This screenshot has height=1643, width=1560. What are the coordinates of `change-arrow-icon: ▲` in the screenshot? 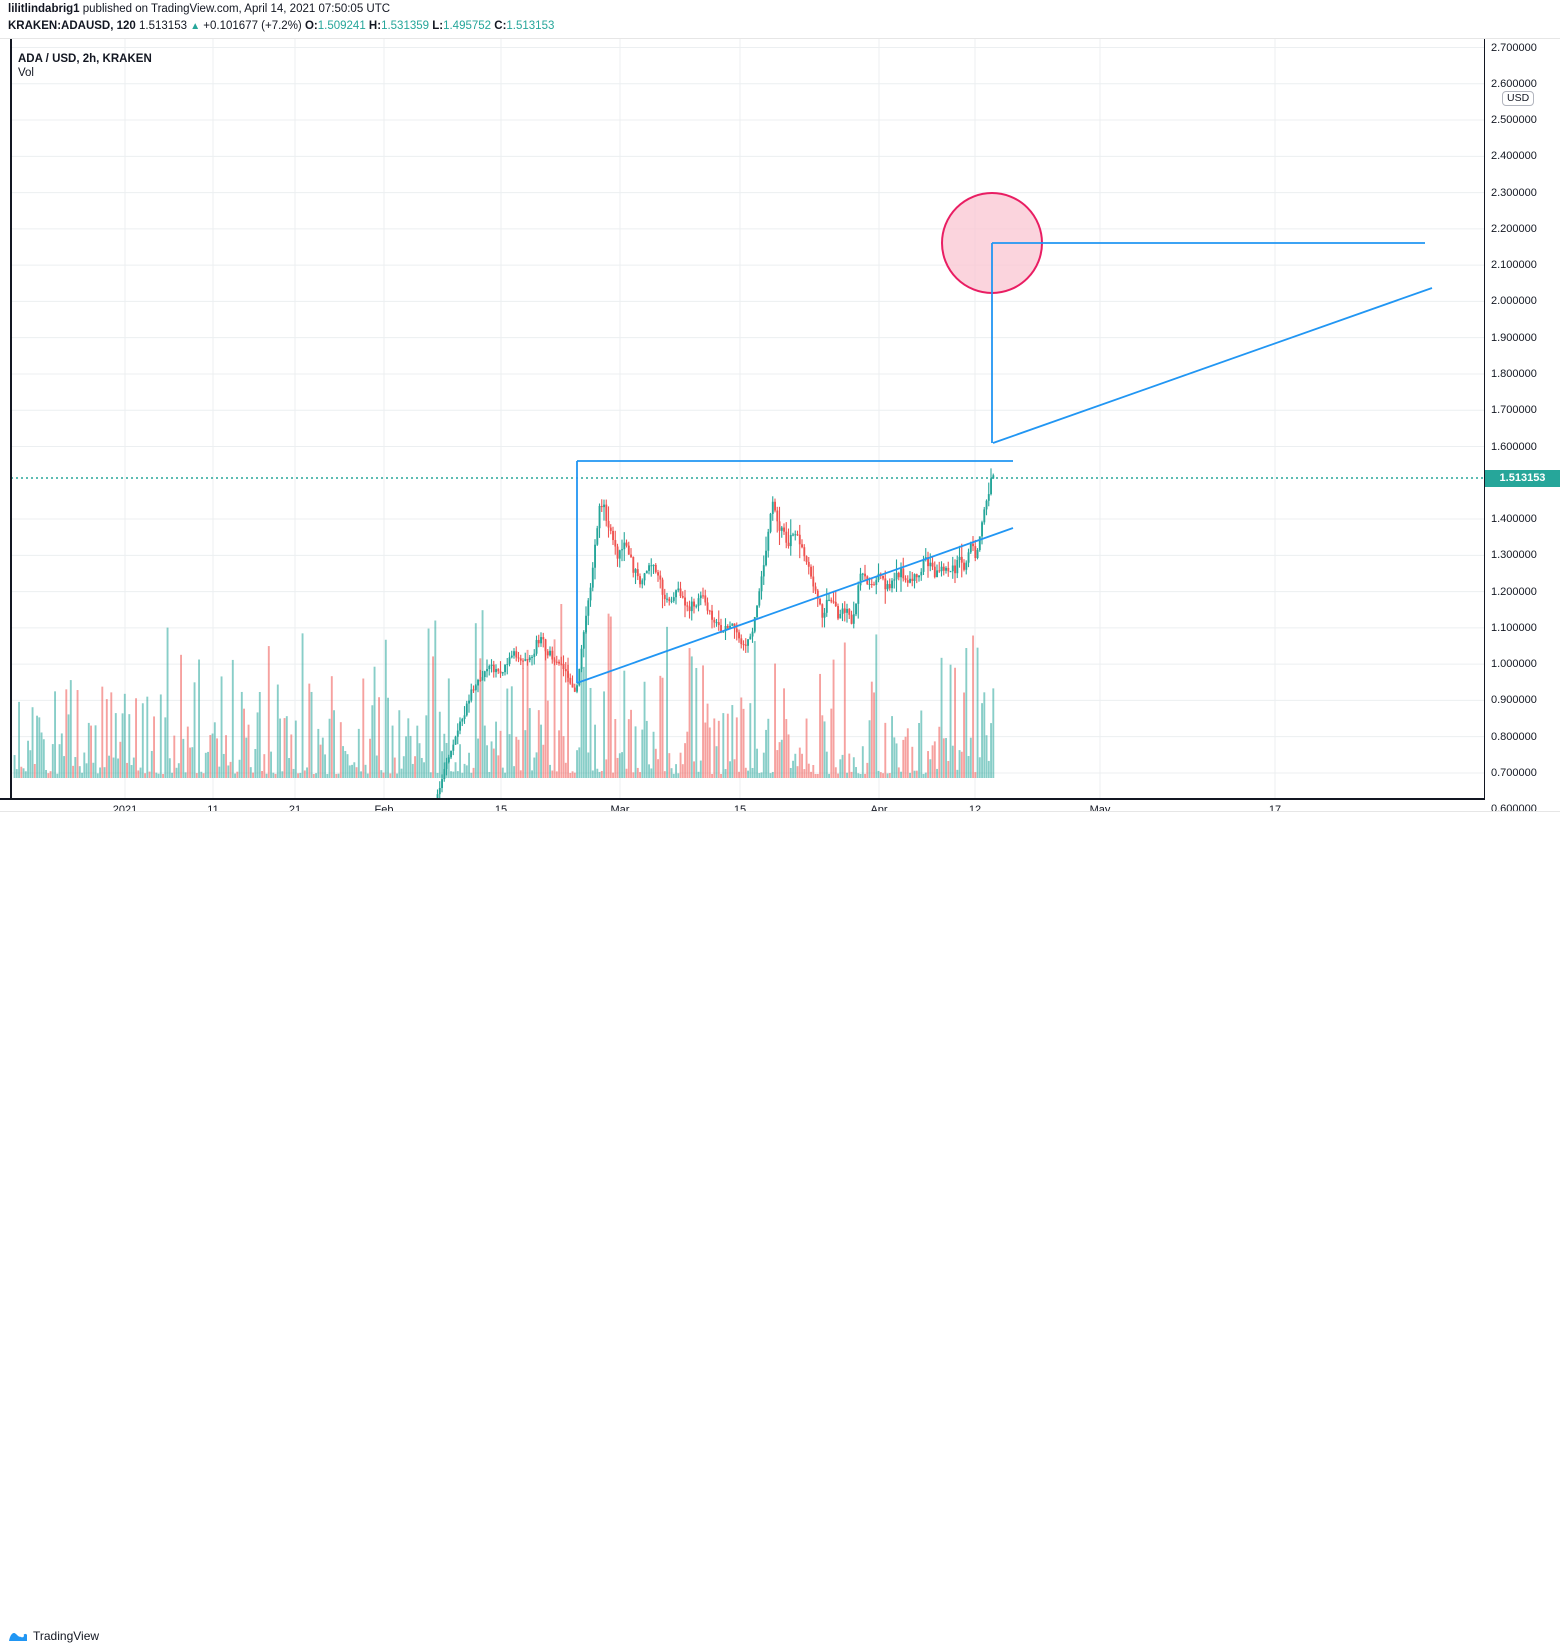 It's located at (195, 26).